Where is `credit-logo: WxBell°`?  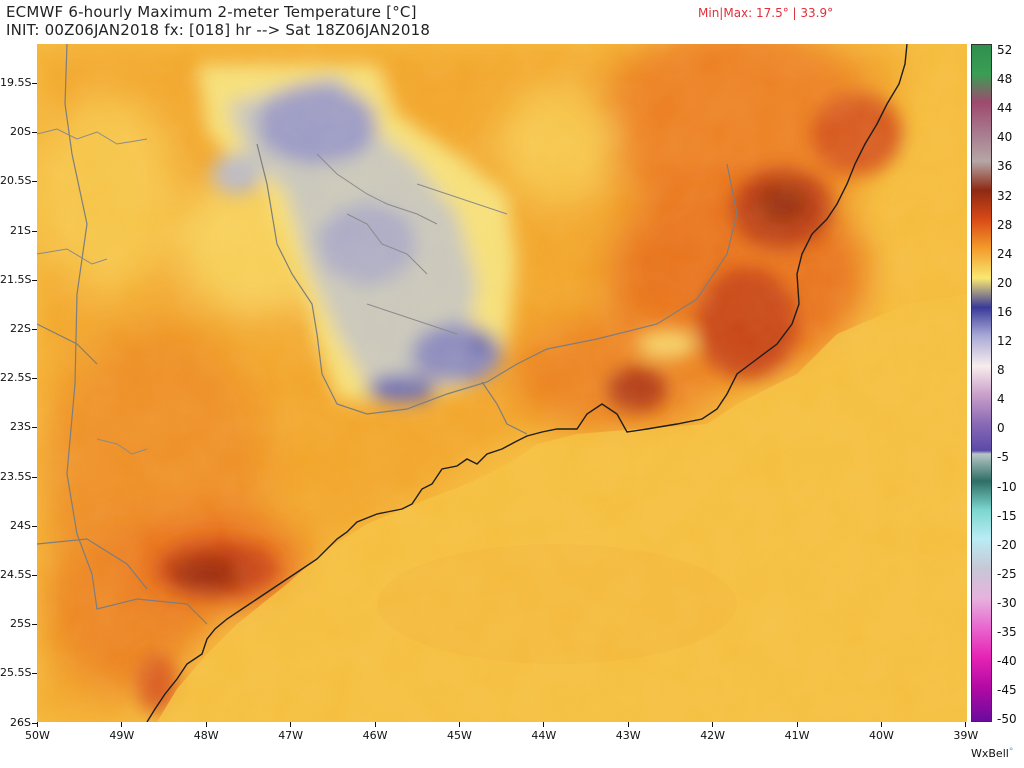 credit-logo: WxBell° is located at coordinates (992, 753).